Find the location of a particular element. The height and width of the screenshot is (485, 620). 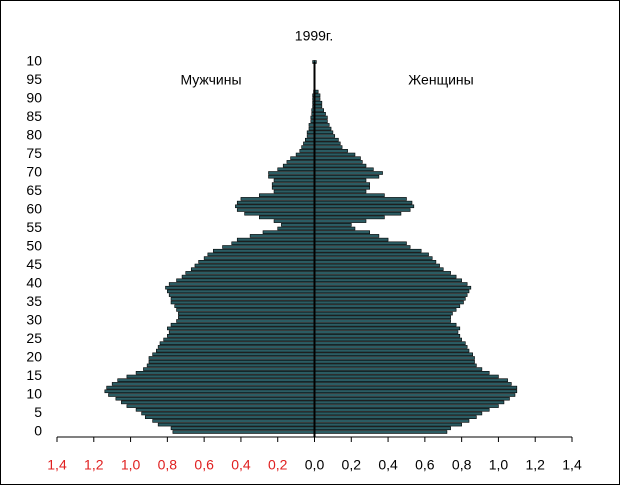

x-tick-label: 0,2 is located at coordinates (352, 465).